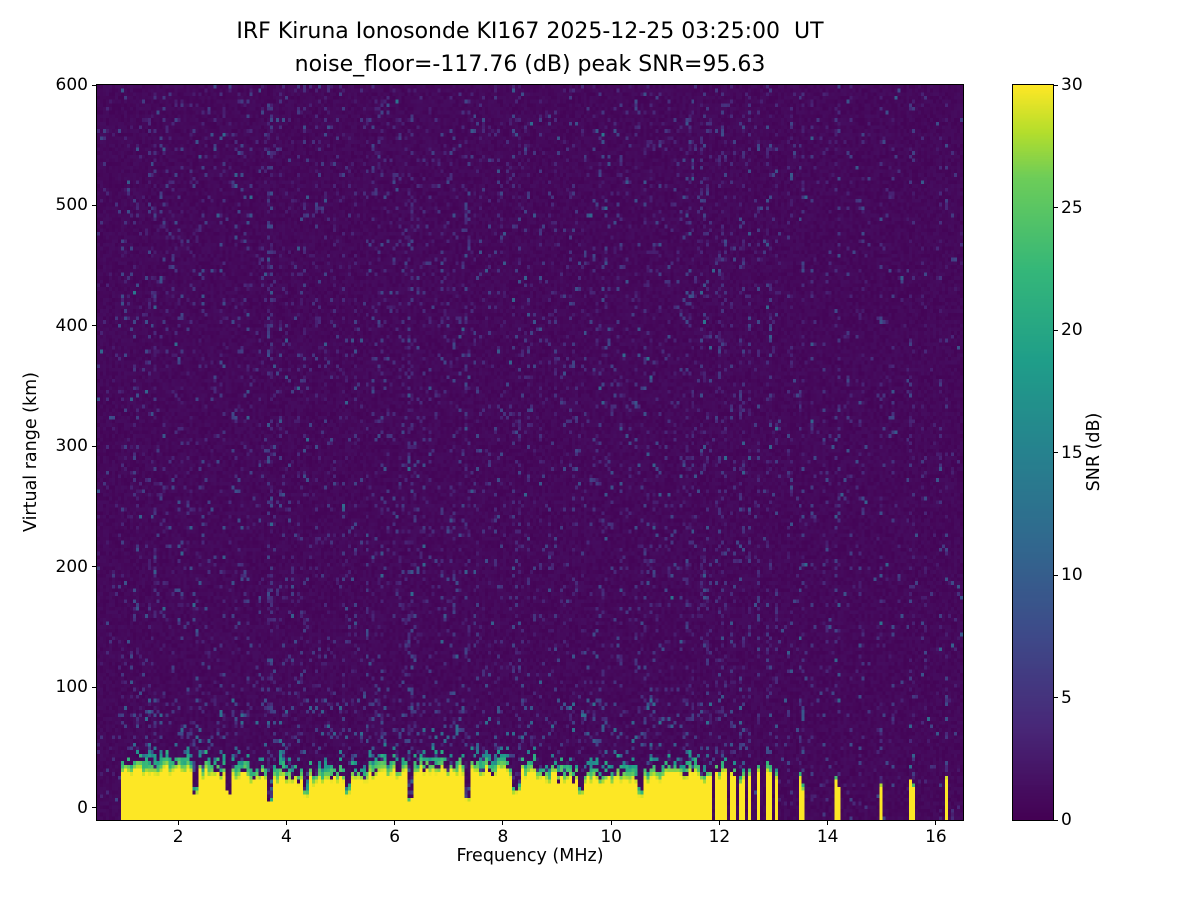 This screenshot has height=900, width=1200. I want to click on colorbar-tick-label: 25, so click(1072, 207).